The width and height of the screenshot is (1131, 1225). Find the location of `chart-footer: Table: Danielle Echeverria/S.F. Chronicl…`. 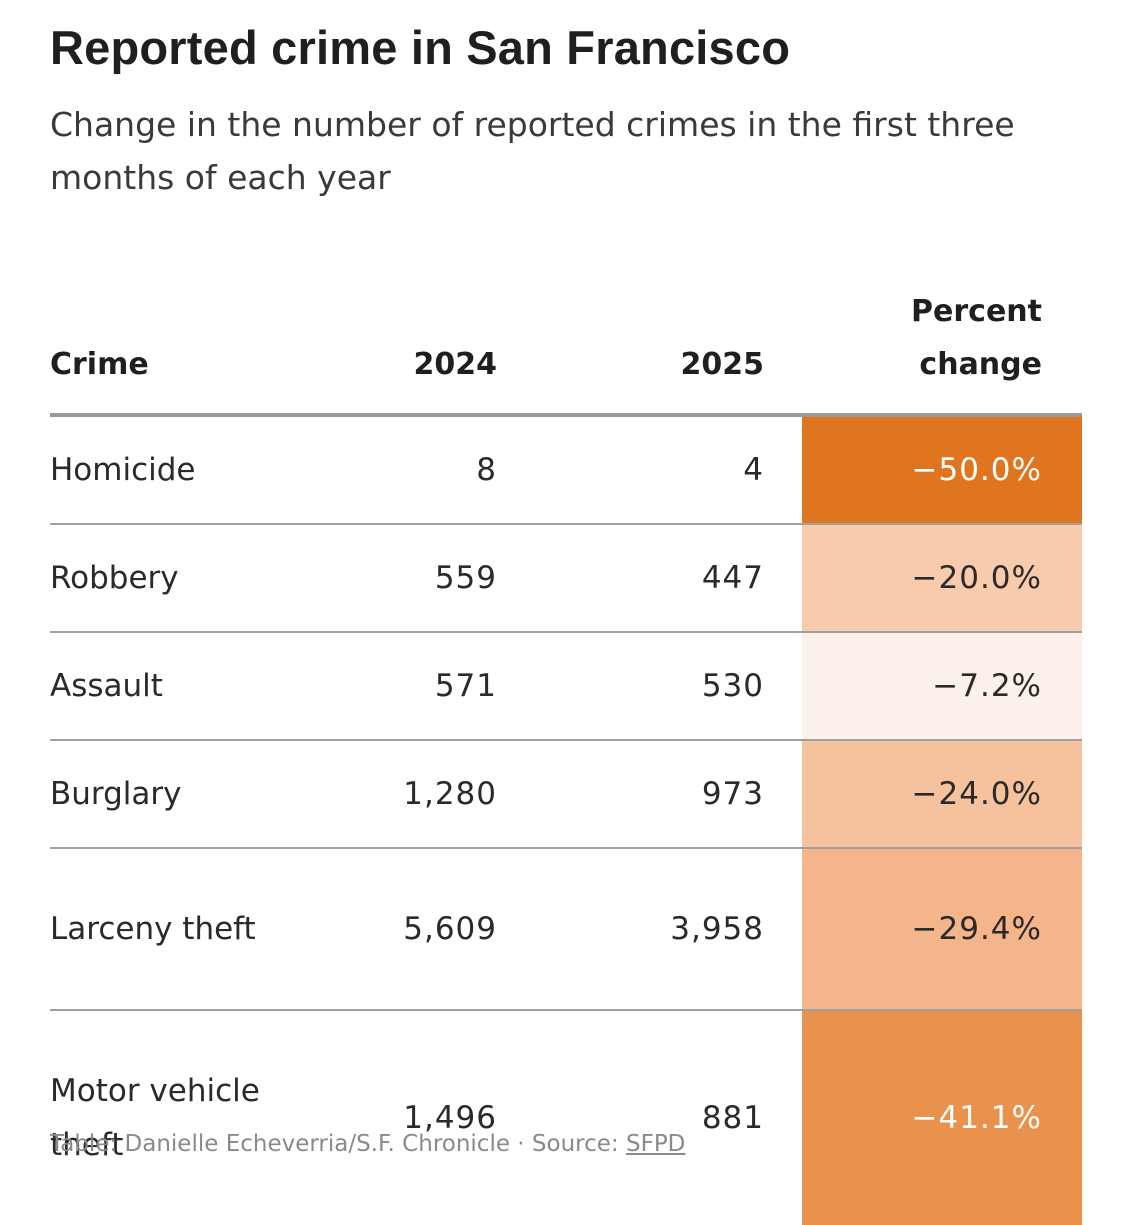

chart-footer: Table: Danielle Echeverria/S.F. Chronicl… is located at coordinates (367, 1144).